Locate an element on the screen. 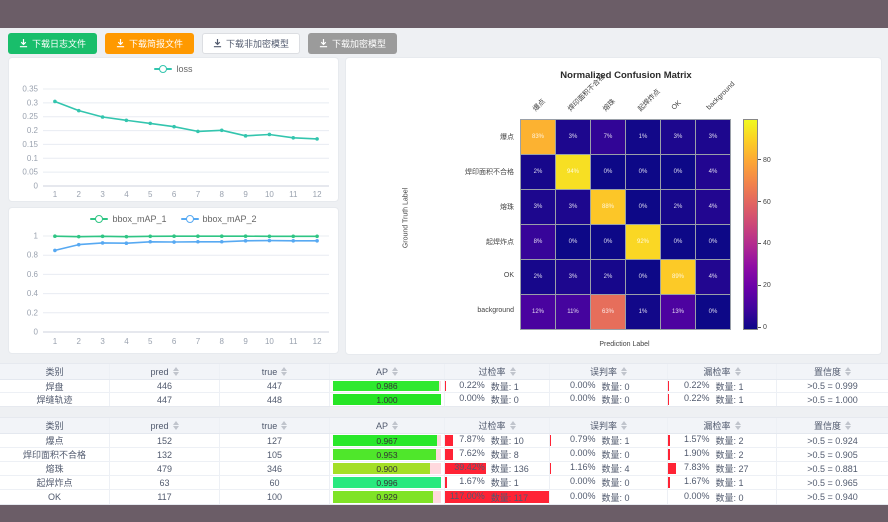 The height and width of the screenshot is (522, 888). download-icon is located at coordinates (23, 43).